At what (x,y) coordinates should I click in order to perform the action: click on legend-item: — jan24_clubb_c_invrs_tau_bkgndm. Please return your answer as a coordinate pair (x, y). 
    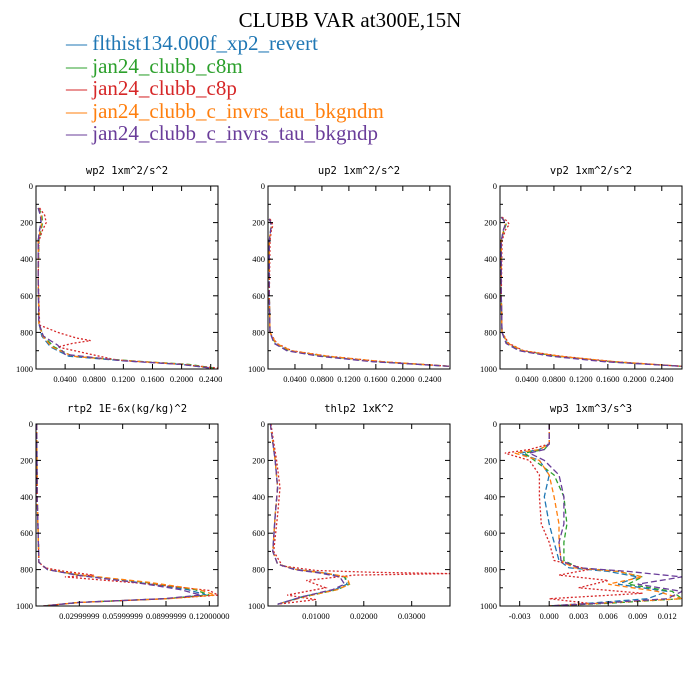
    Looking at the image, I should click on (225, 110).